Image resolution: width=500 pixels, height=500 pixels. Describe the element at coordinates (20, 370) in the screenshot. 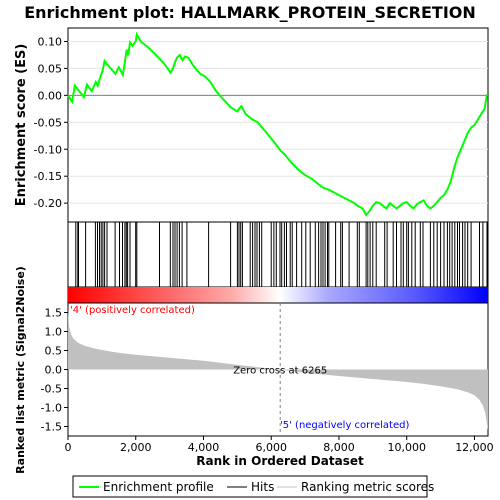

I see `metric-y-label: Ranked list metric (Signal2Noise)` at that location.